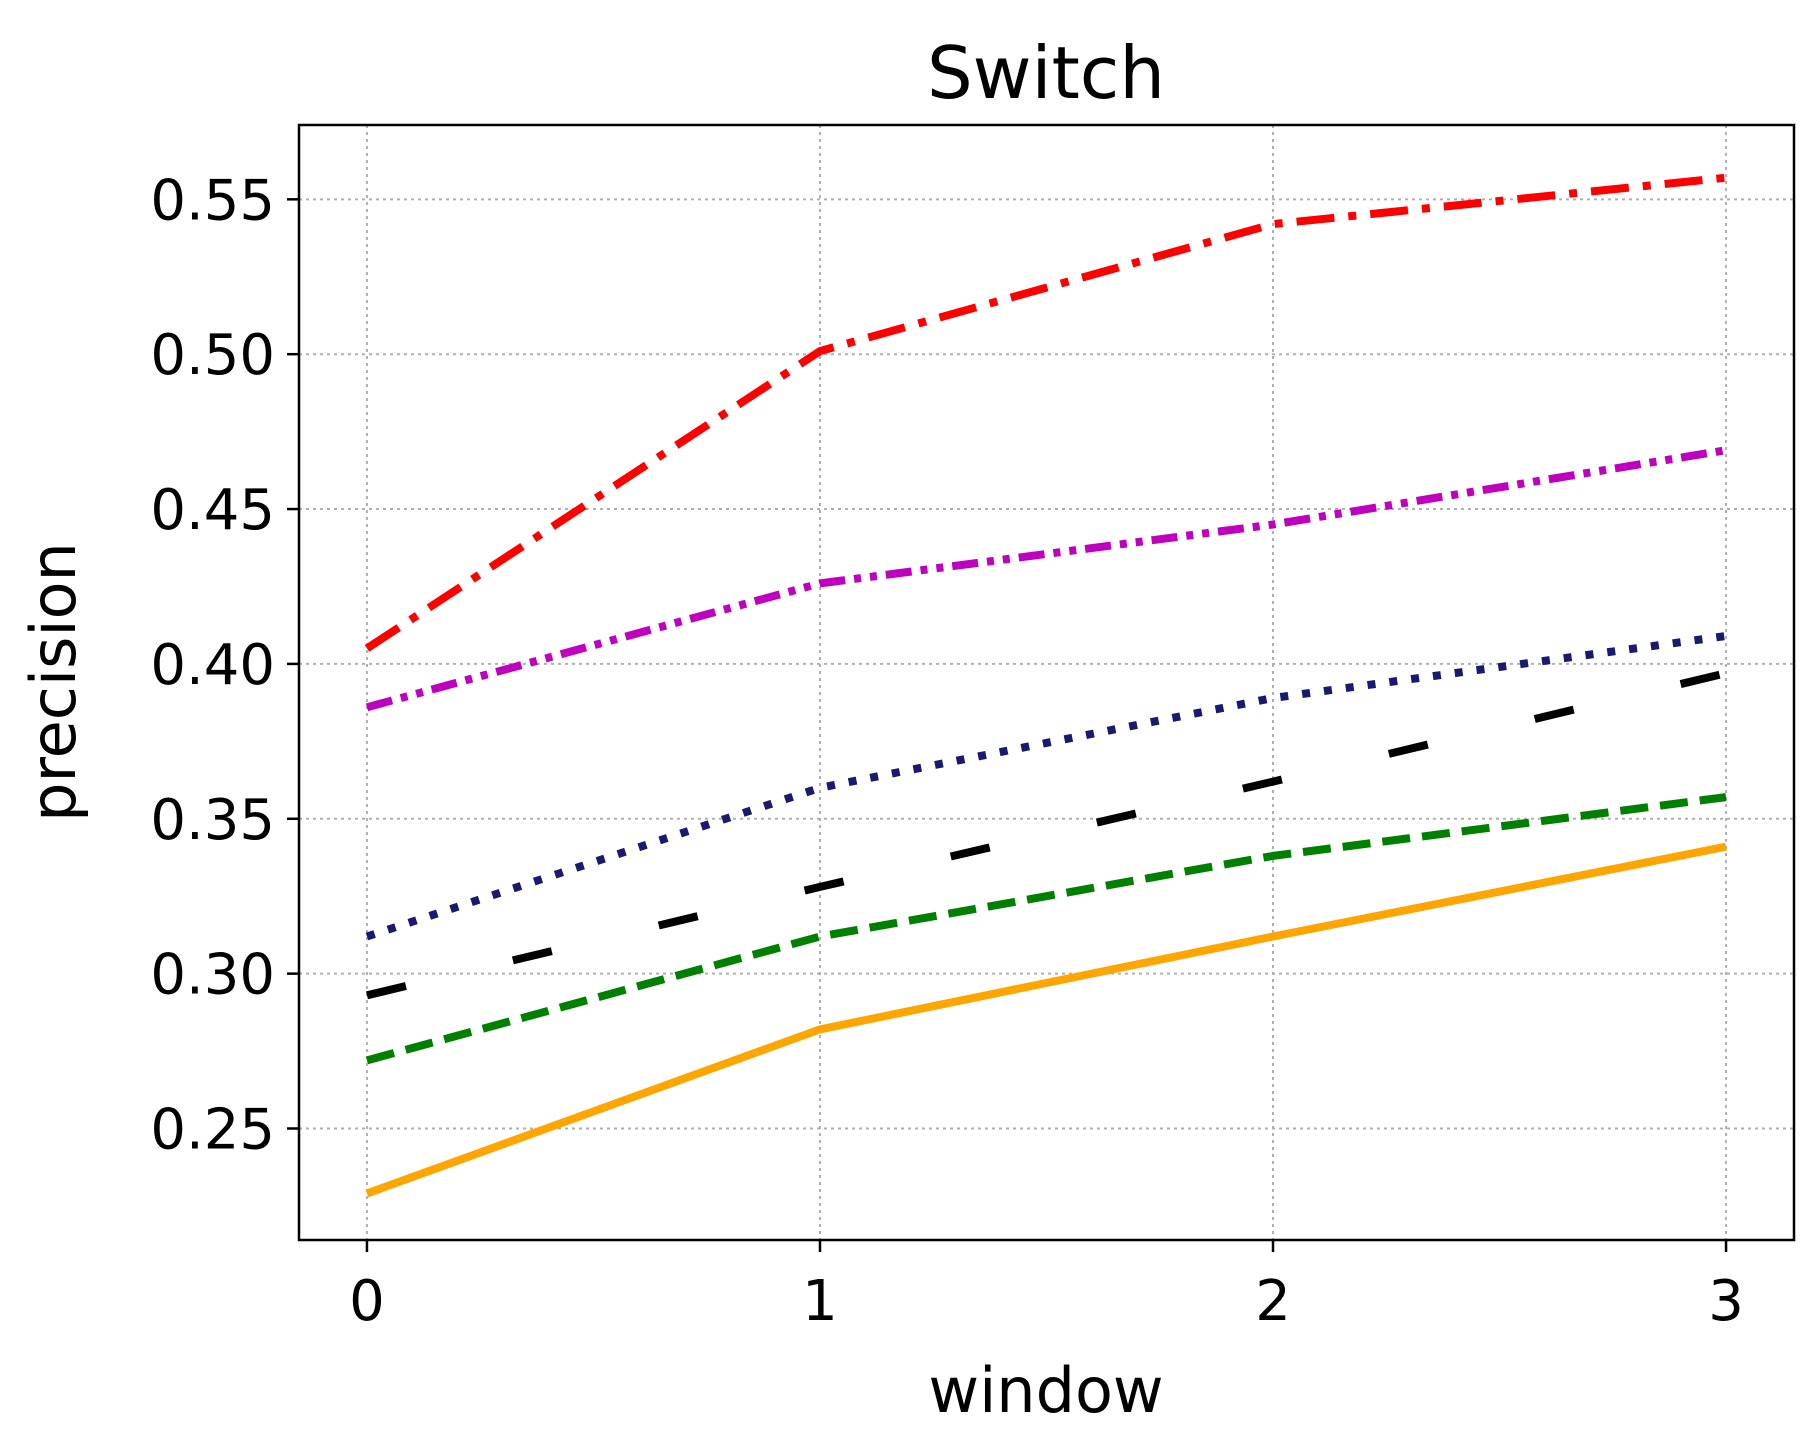  What do you see at coordinates (212, 975) in the screenshot?
I see `y-tick-label: 0.30` at bounding box center [212, 975].